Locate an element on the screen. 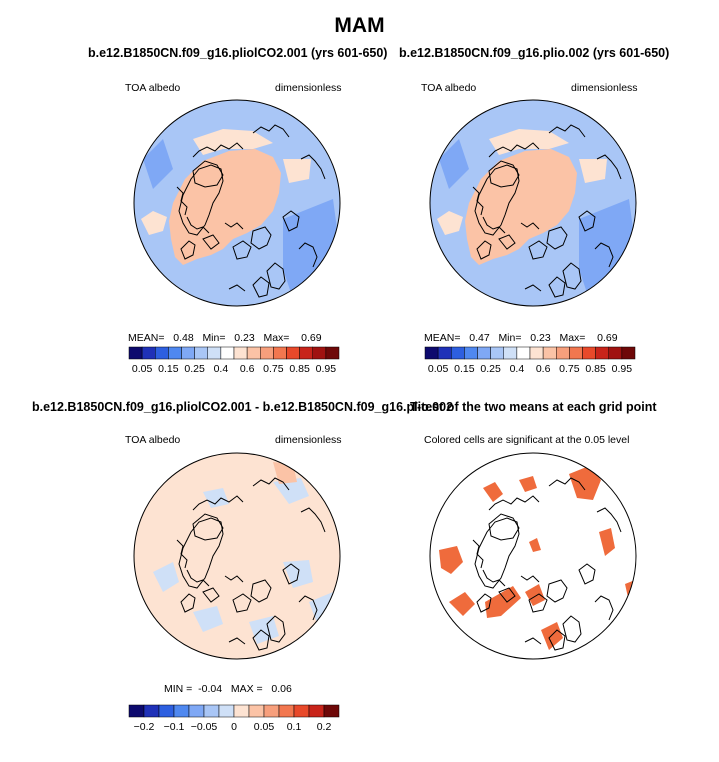 This screenshot has height=762, width=719. map-panel2 is located at coordinates (533, 203).